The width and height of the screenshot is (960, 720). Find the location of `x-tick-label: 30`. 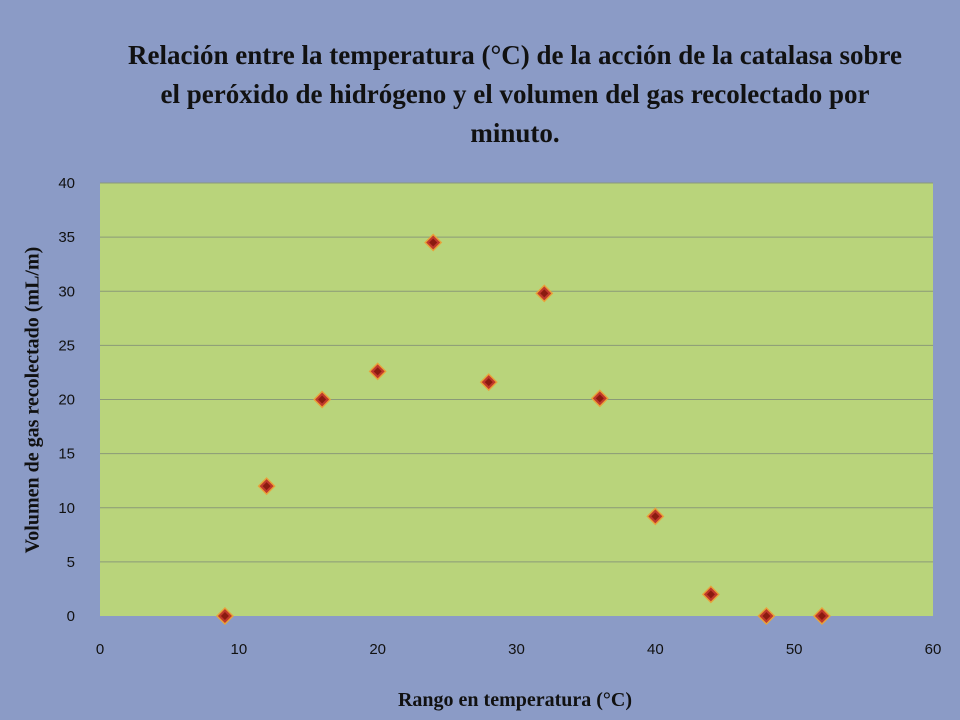

x-tick-label: 30 is located at coordinates (516, 649).